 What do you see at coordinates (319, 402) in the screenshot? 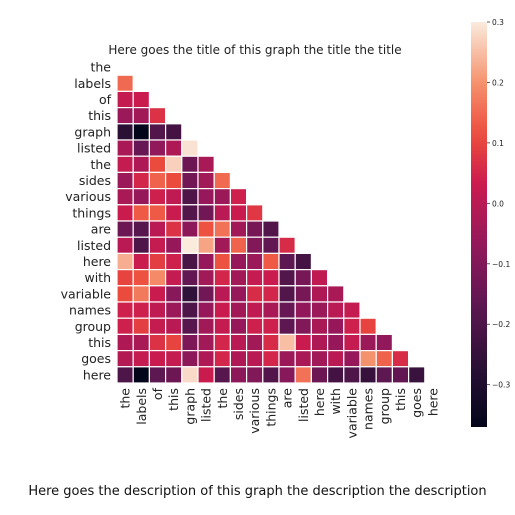
I see `x-tick-label: here` at bounding box center [319, 402].